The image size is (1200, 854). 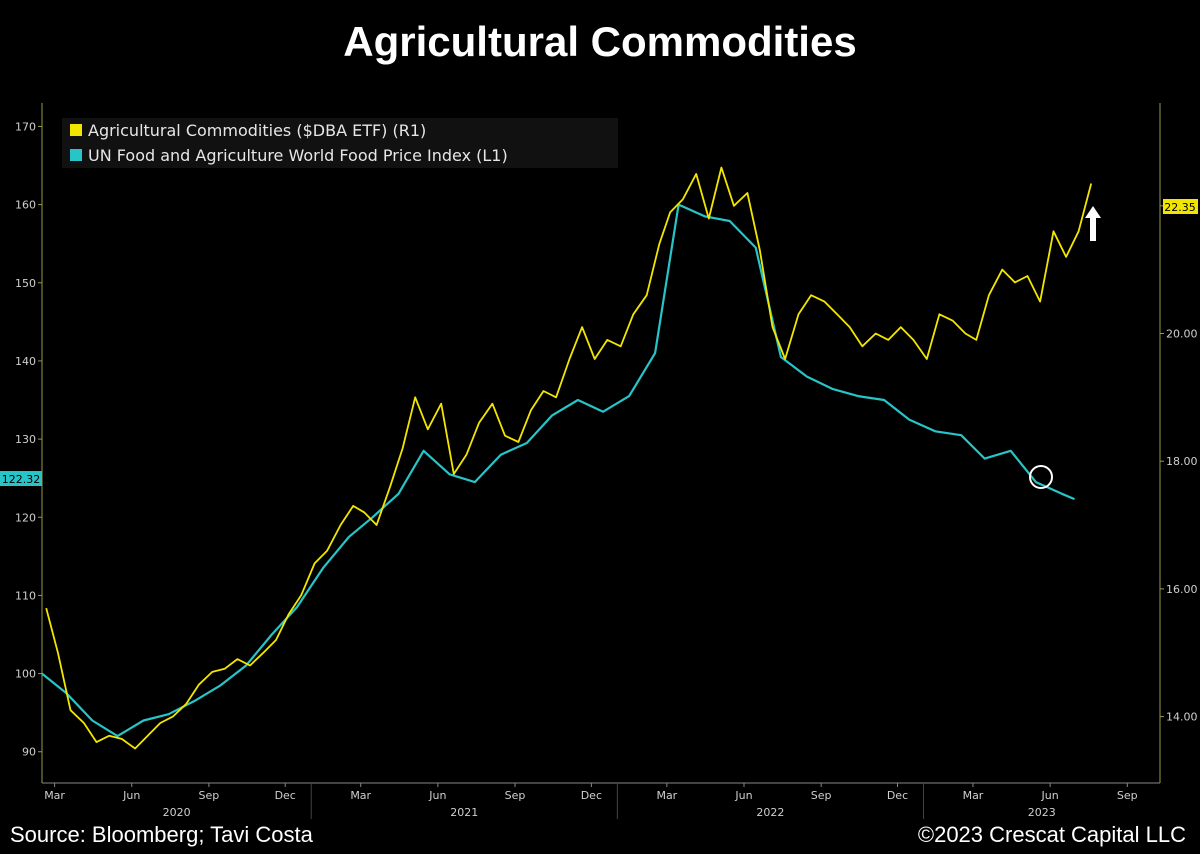 I want to click on last-value-label-dba: 22.35, so click(x=1180, y=207).